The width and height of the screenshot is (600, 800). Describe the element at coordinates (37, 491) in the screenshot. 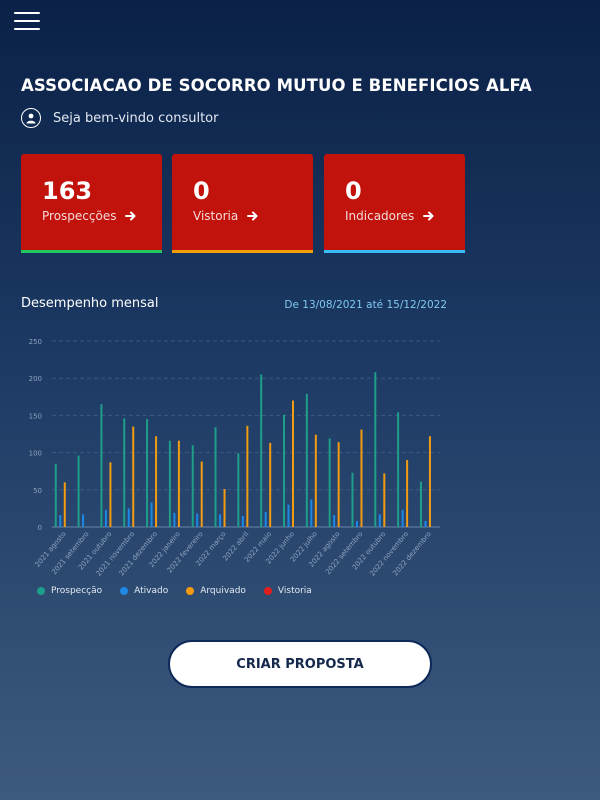

I see `y-tick-label: 50` at that location.